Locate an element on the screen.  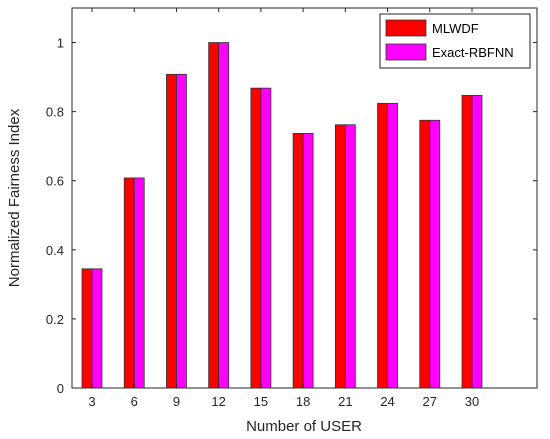
y-tick-label-0.6: 0.6 is located at coordinates (55, 181).